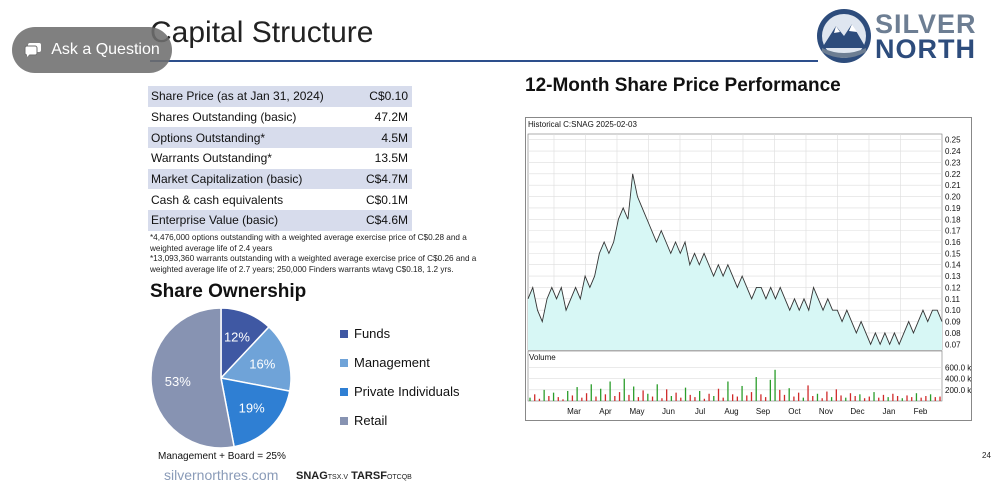 Image resolution: width=1000 pixels, height=491 pixels. I want to click on legend-swatch-retail, so click(344, 420).